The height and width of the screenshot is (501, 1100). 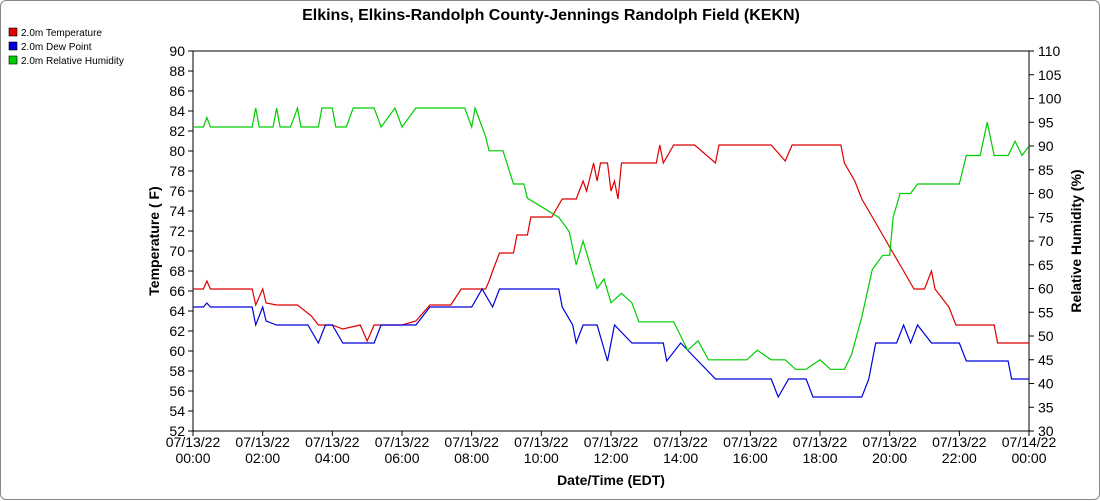 What do you see at coordinates (177, 311) in the screenshot?
I see `y-tick-label: 64` at bounding box center [177, 311].